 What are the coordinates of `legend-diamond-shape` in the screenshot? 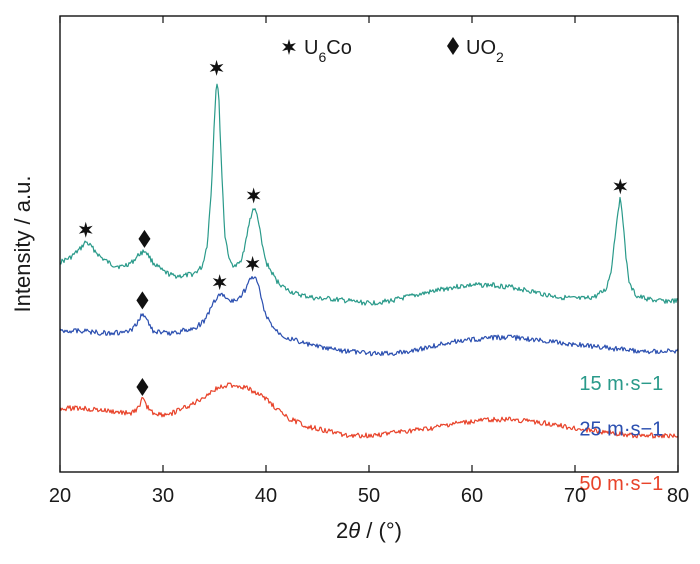 It's located at (453, 46).